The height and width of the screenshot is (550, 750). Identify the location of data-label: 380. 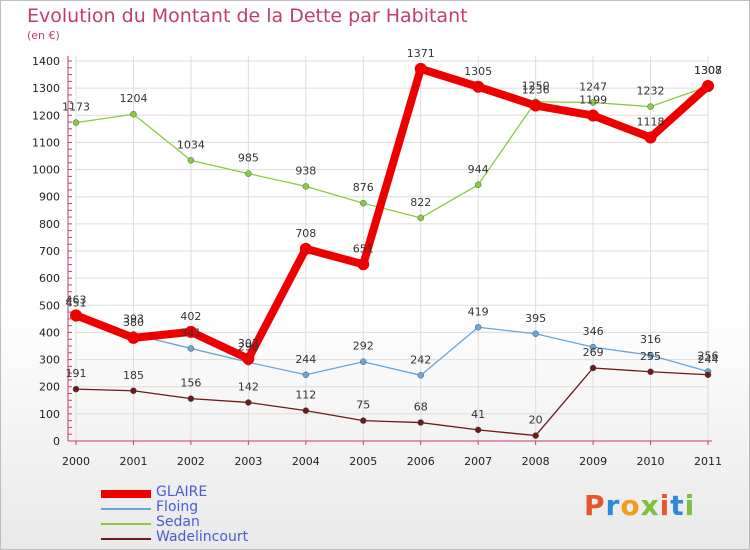
(133, 322).